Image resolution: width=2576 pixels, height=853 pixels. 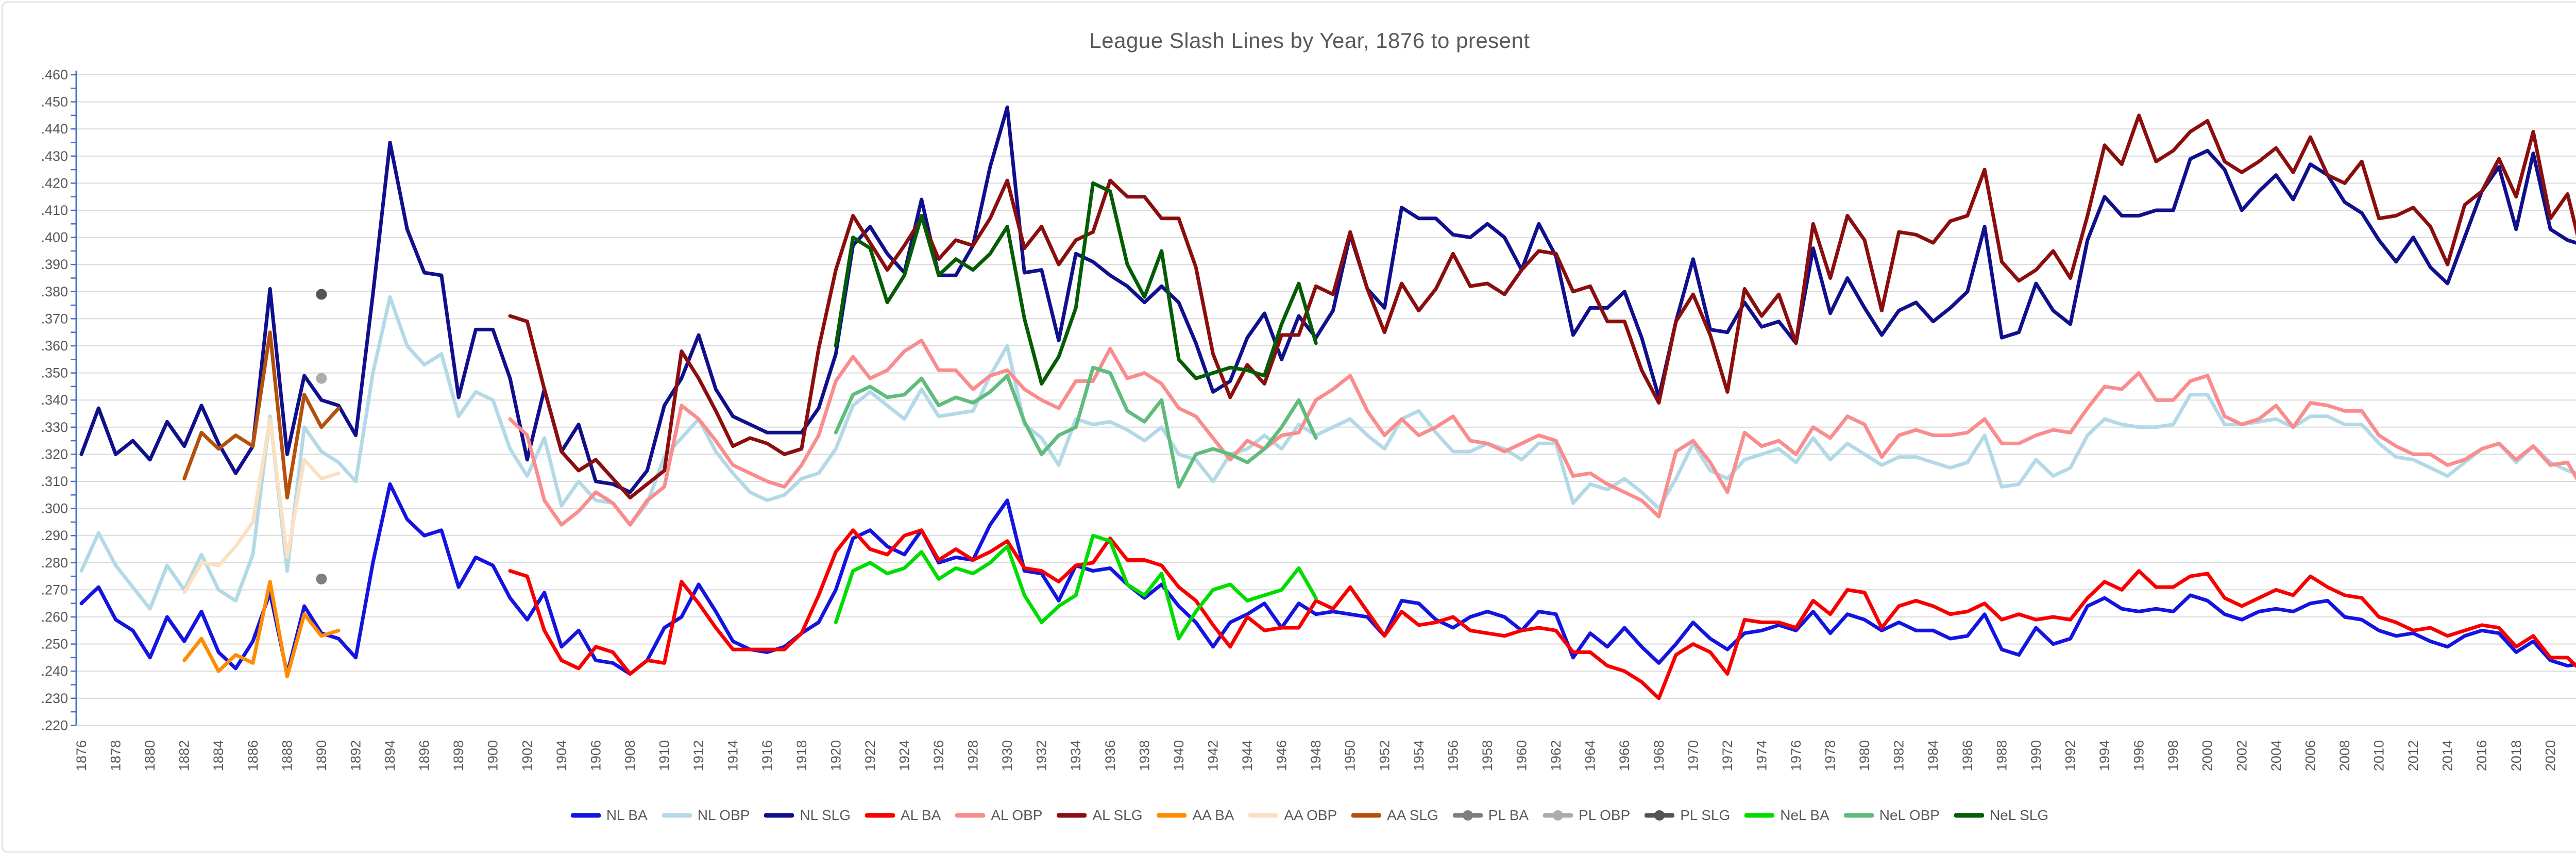 What do you see at coordinates (2036, 756) in the screenshot?
I see `x-axis-label: 1990` at bounding box center [2036, 756].